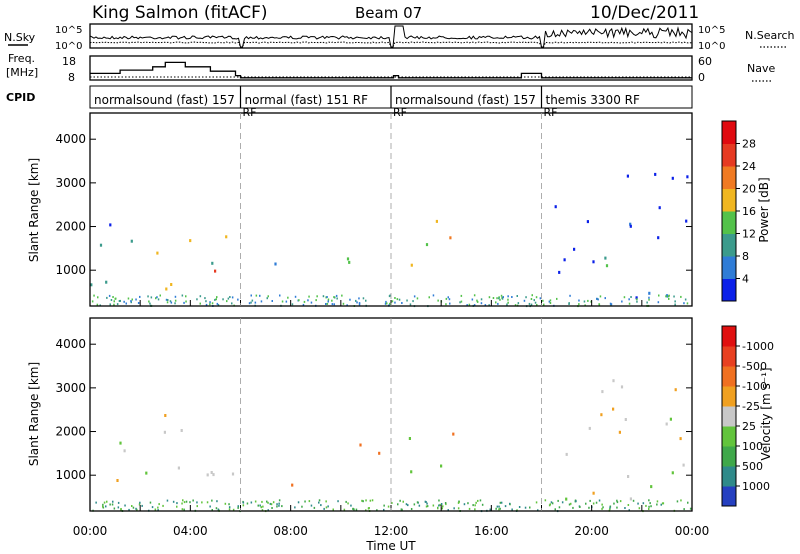 This screenshot has width=800, height=554. What do you see at coordinates (752, 446) in the screenshot?
I see `colorbar-tick-label: 100` at bounding box center [752, 446].